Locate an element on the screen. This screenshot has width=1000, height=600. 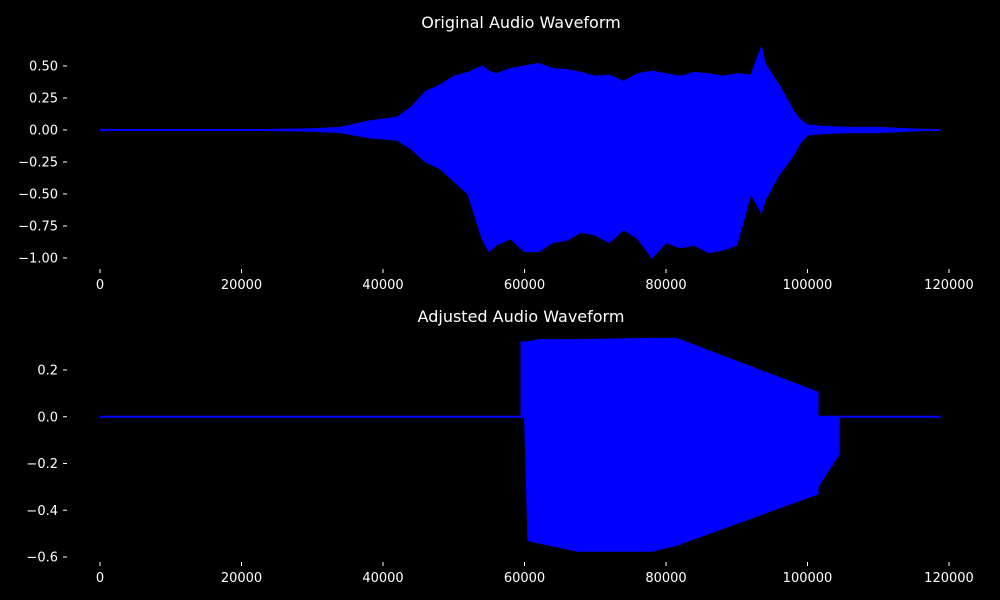
adjusted-x-tick-label: 80000 is located at coordinates (665, 578).